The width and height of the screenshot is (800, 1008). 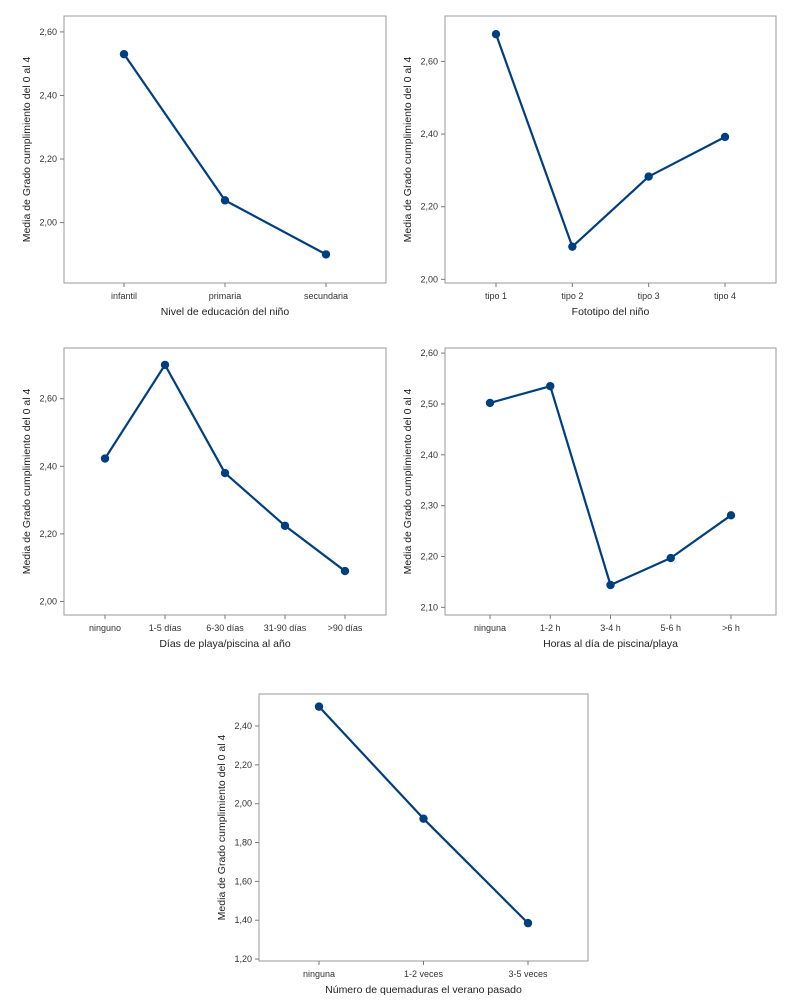 I want to click on y-tick-label: 2,10, so click(x=429, y=607).